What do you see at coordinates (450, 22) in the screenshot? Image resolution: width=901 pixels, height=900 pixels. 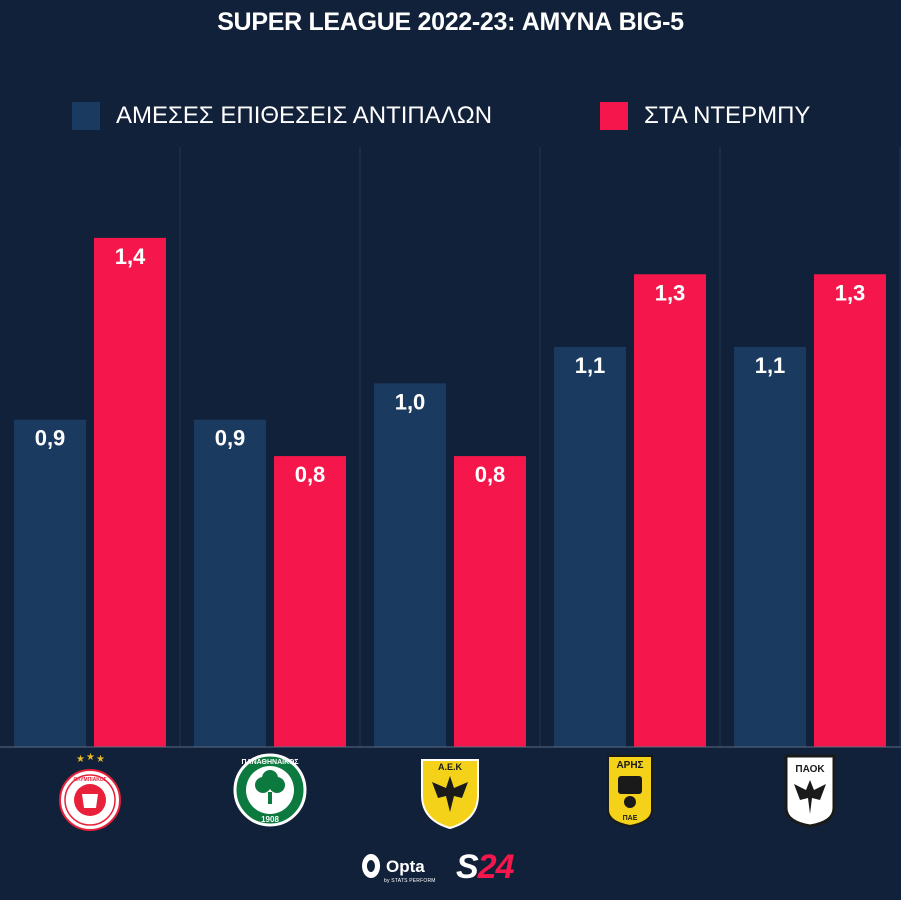 I see `chart-title: SUPER LEAGUE 2022-23: ΑΜΥΝΑ BIG-5` at bounding box center [450, 22].